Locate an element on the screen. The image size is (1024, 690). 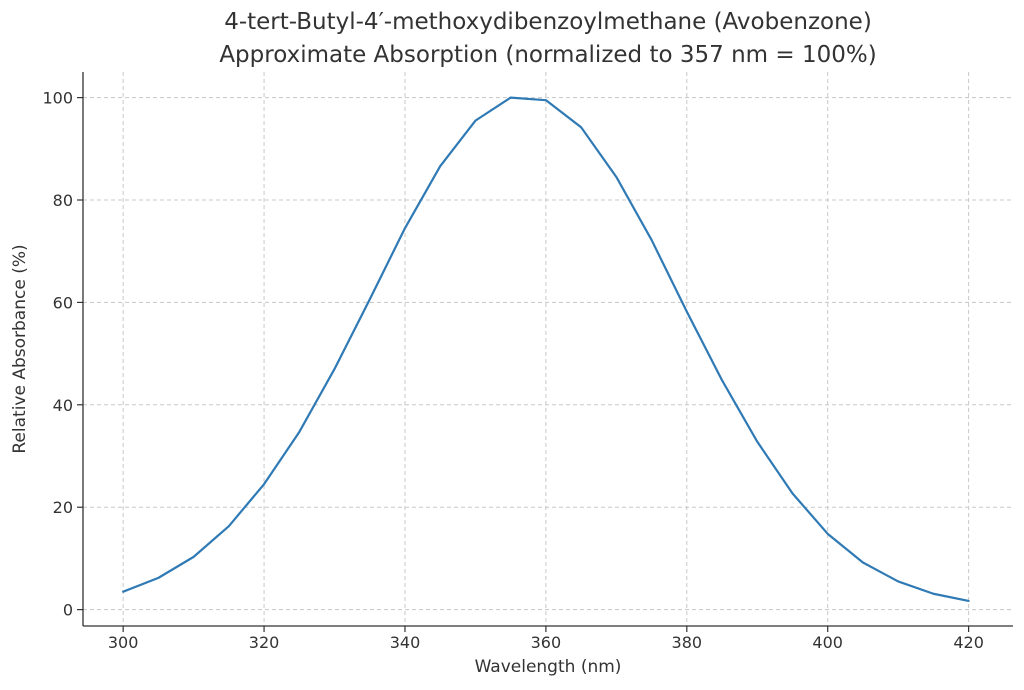
y-tick-label: 0 is located at coordinates (68, 610).